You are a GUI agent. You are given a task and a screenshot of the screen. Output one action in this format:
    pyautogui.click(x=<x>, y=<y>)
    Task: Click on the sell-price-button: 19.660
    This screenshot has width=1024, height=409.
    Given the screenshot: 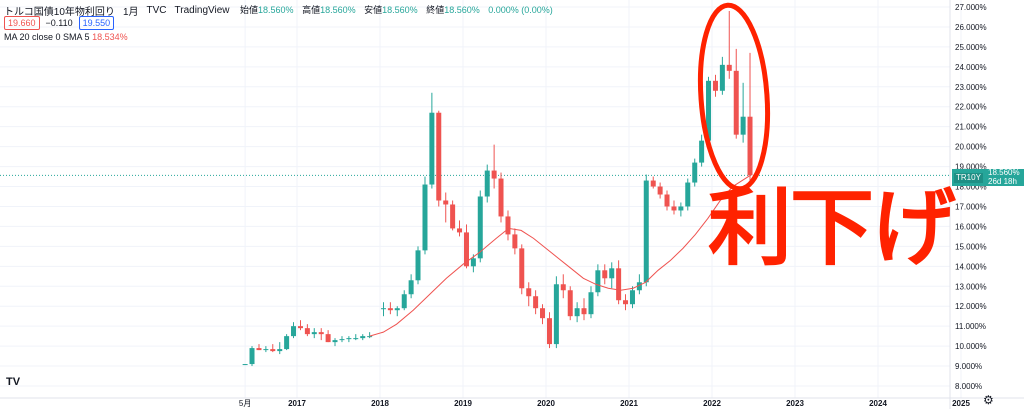 What is the action you would take?
    pyautogui.click(x=22, y=23)
    